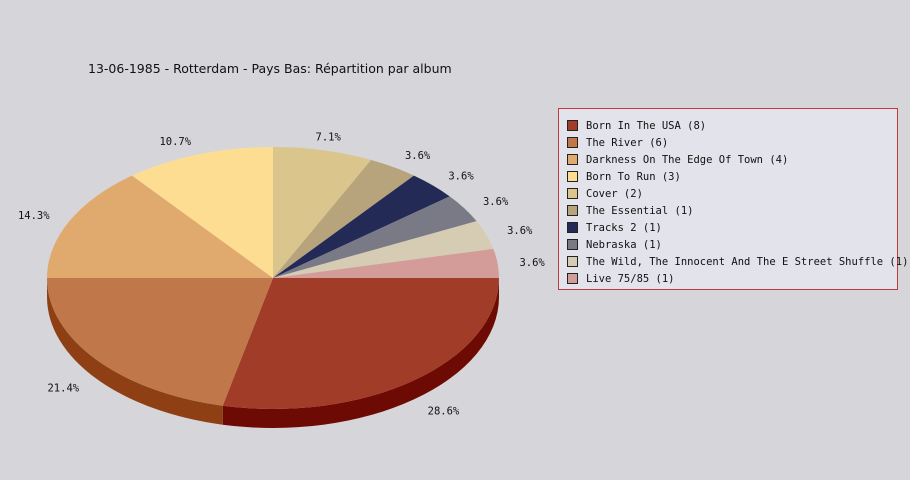 This screenshot has height=480, width=910. Describe the element at coordinates (63, 388) in the screenshot. I see `pie-label-1: 21.4%` at that location.